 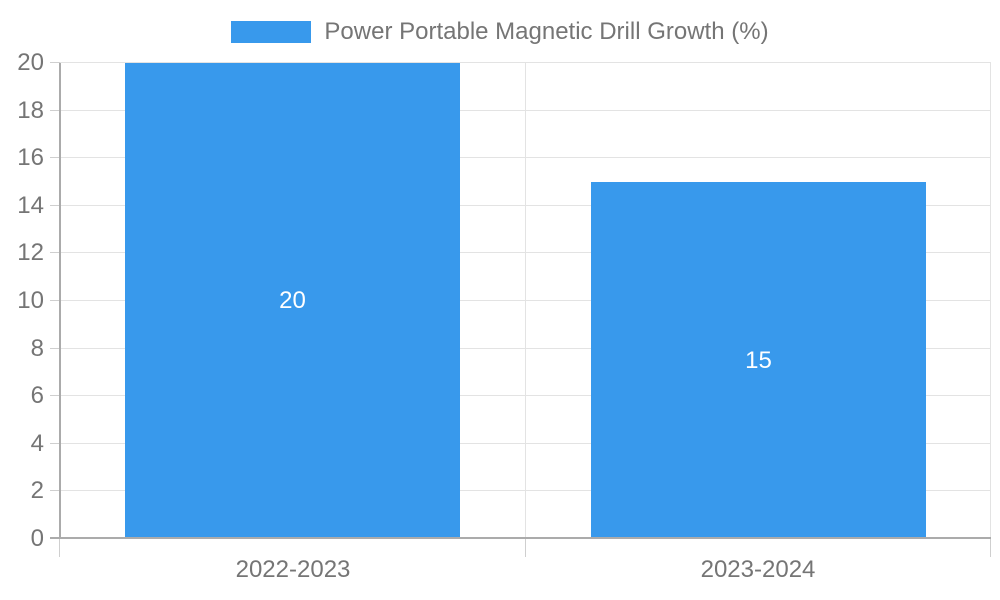 What do you see at coordinates (271, 32) in the screenshot?
I see `legend-swatch-icon` at bounding box center [271, 32].